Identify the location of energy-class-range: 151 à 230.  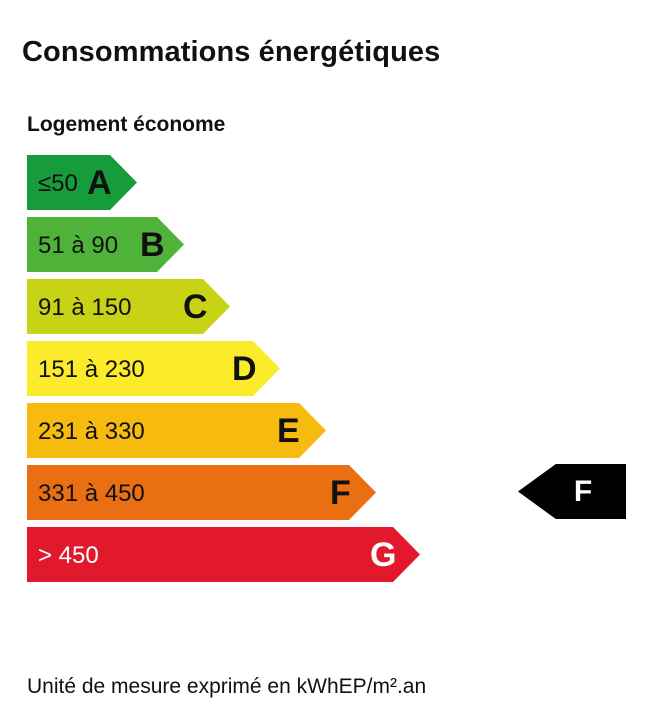
(91, 369).